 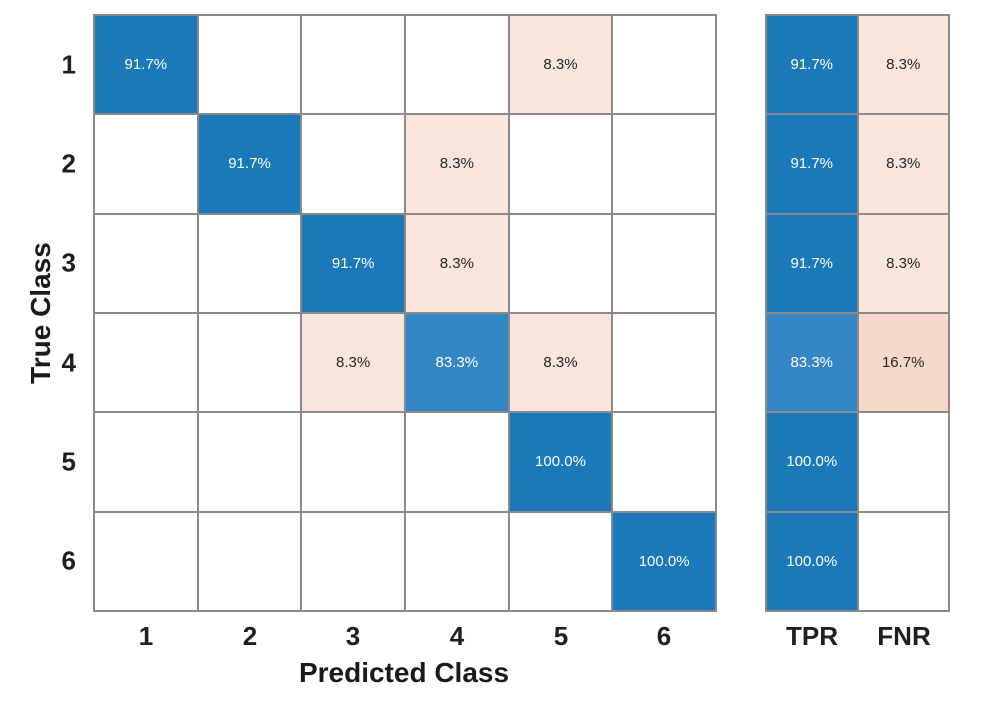 I want to click on summary-cell: 16.7%, so click(x=903, y=363).